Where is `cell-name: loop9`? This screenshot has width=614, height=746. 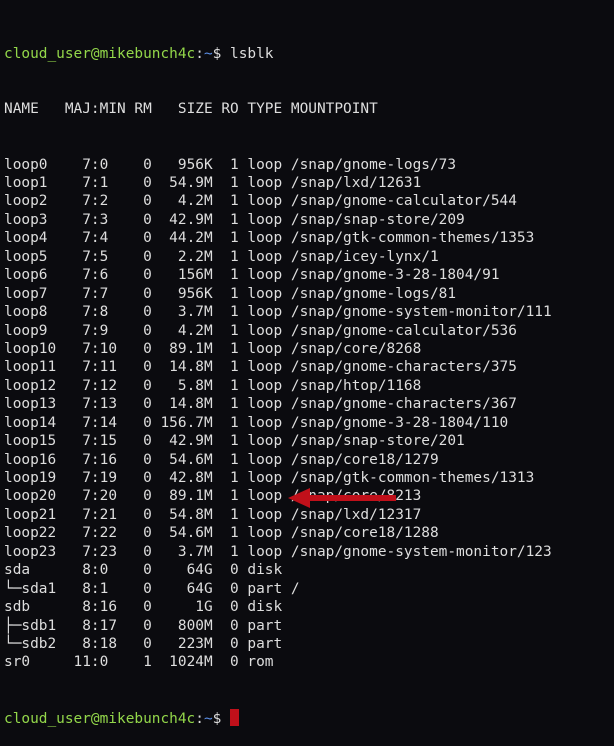 cell-name: loop9 is located at coordinates (34, 330).